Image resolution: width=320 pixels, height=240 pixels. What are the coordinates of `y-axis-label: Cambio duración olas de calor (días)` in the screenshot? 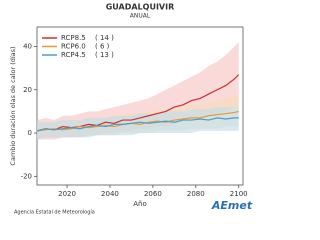 It's located at (13, 105).